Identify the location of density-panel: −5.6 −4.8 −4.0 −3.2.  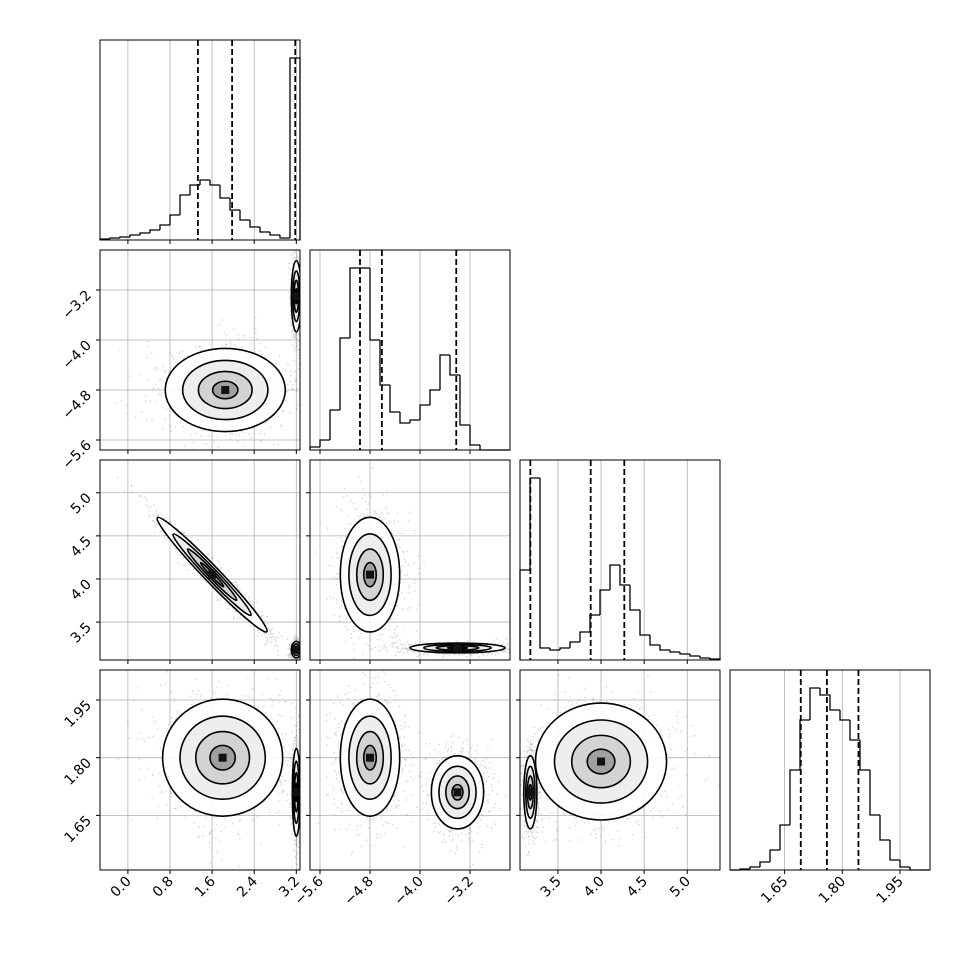
(180, 361).